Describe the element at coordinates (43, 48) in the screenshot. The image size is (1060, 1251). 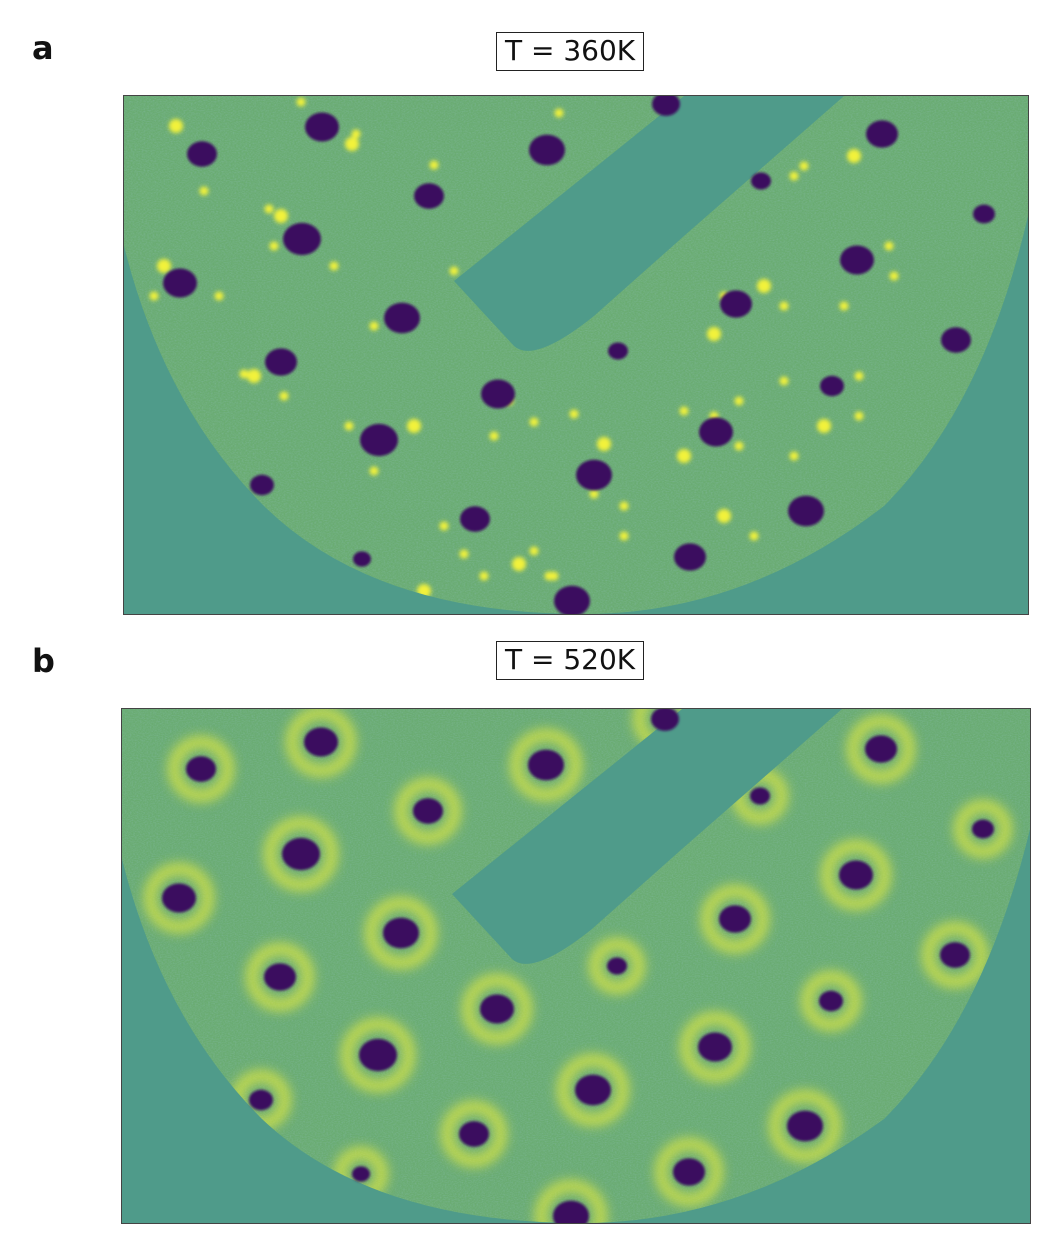
I see `panel-a-letter: a` at that location.